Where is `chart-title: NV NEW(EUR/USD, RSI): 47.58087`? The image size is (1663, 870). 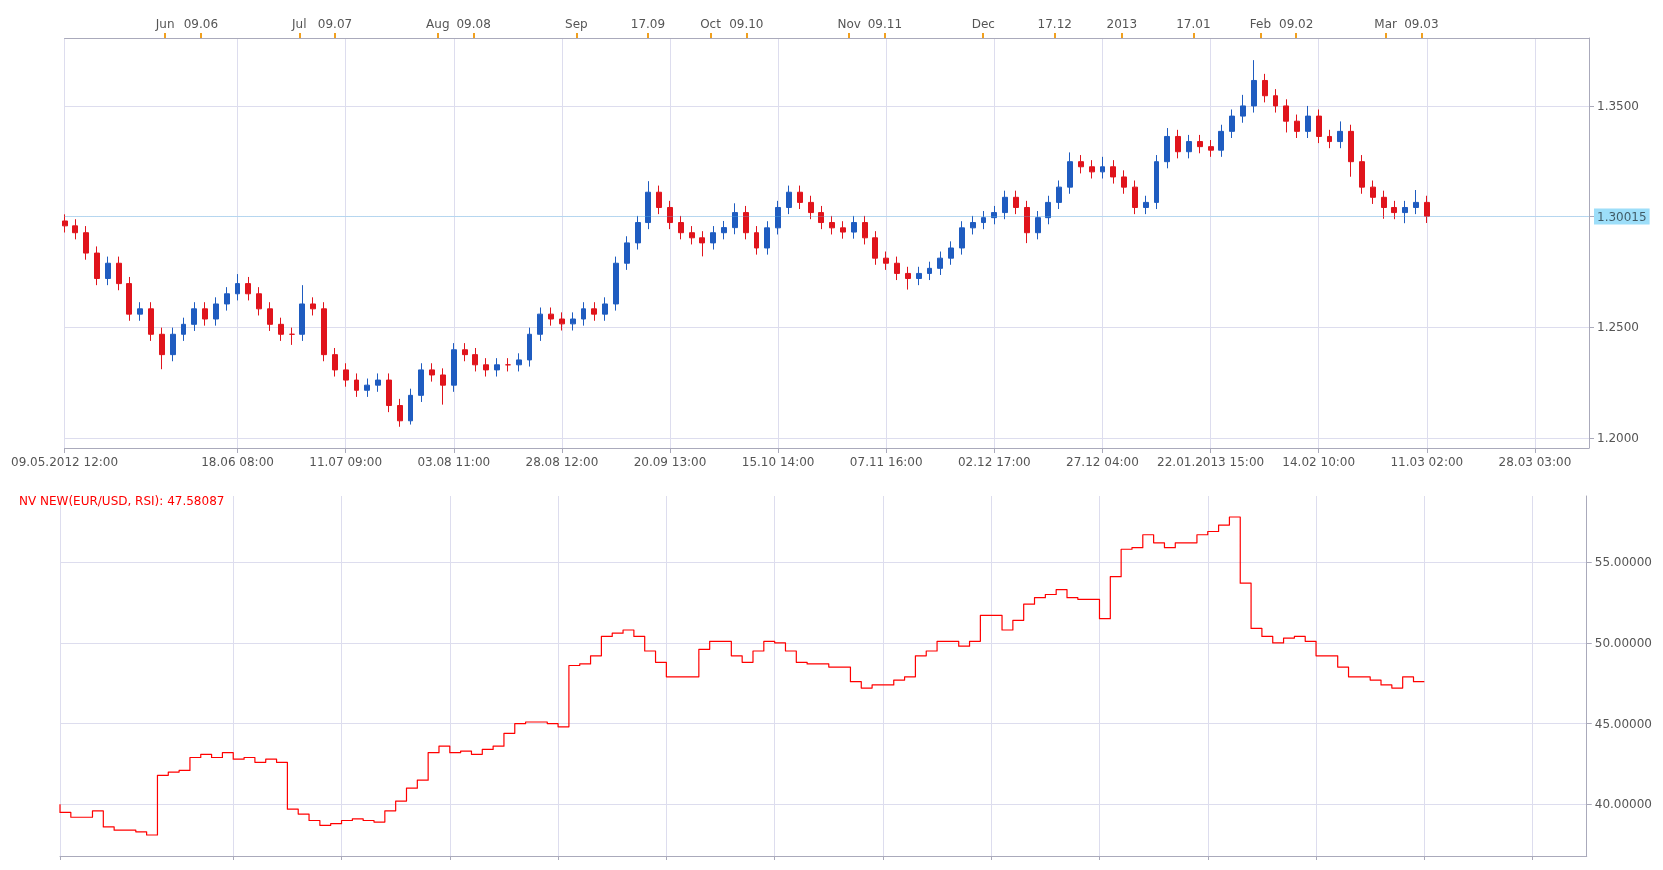 chart-title: NV NEW(EUR/USD, RSI): 47.58087 is located at coordinates (122, 501).